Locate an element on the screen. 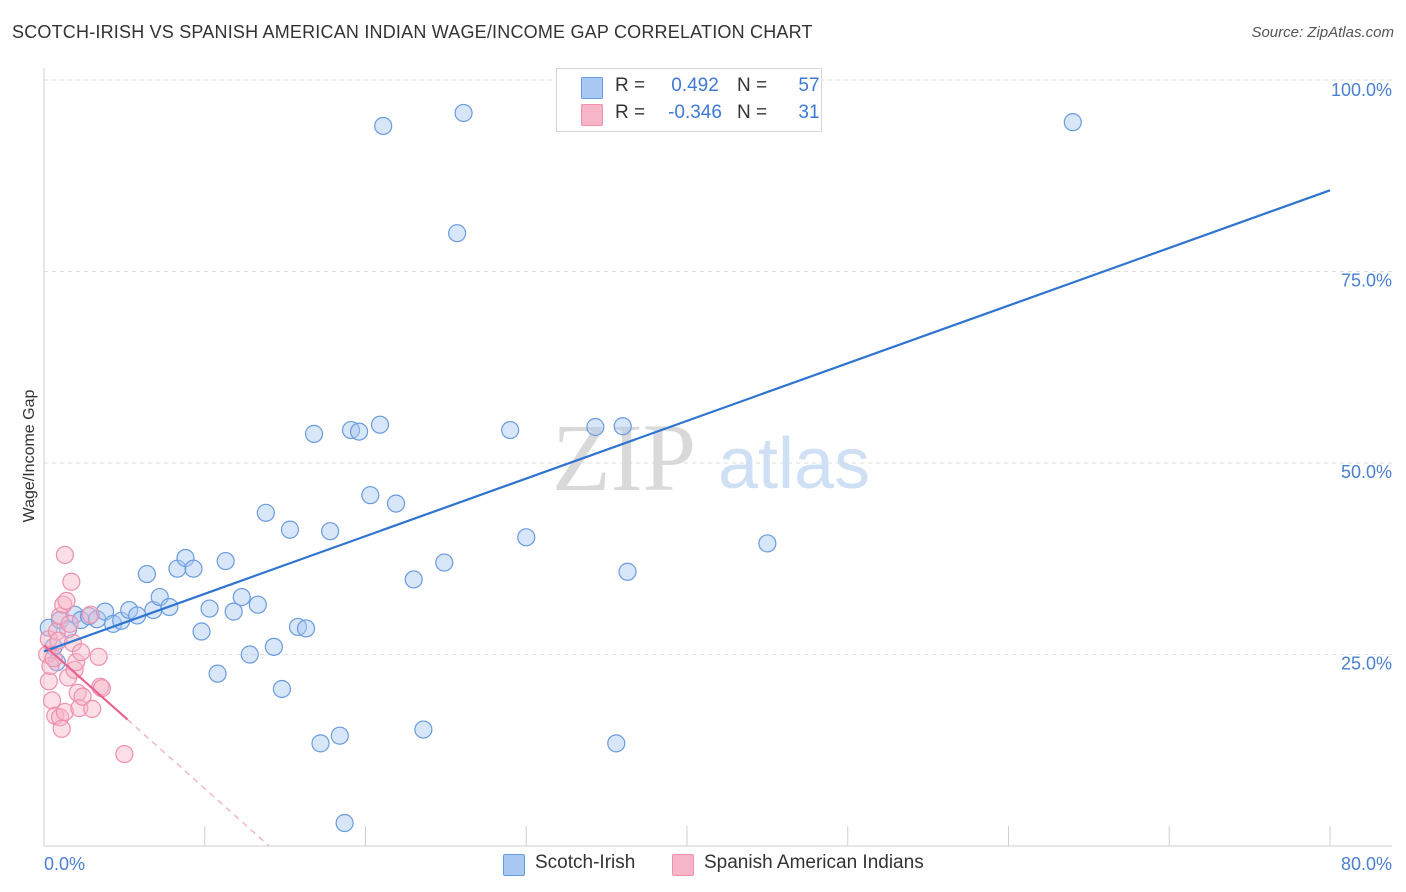 The image size is (1406, 892). chart-source: Source: ZipAtlas.com is located at coordinates (1322, 32).